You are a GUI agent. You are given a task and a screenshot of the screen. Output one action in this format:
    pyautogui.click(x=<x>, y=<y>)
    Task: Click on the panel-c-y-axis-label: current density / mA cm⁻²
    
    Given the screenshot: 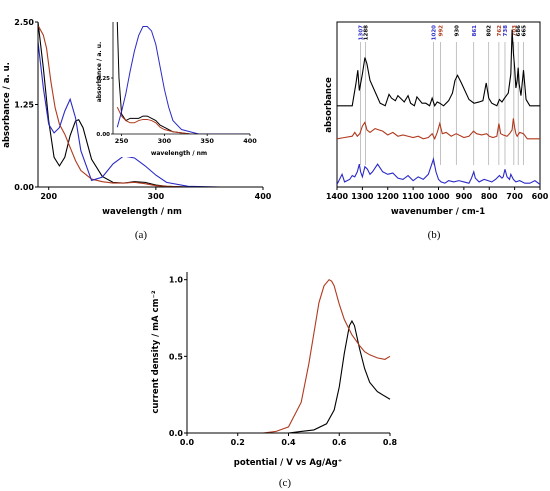 What is the action you would take?
    pyautogui.click(x=156, y=352)
    